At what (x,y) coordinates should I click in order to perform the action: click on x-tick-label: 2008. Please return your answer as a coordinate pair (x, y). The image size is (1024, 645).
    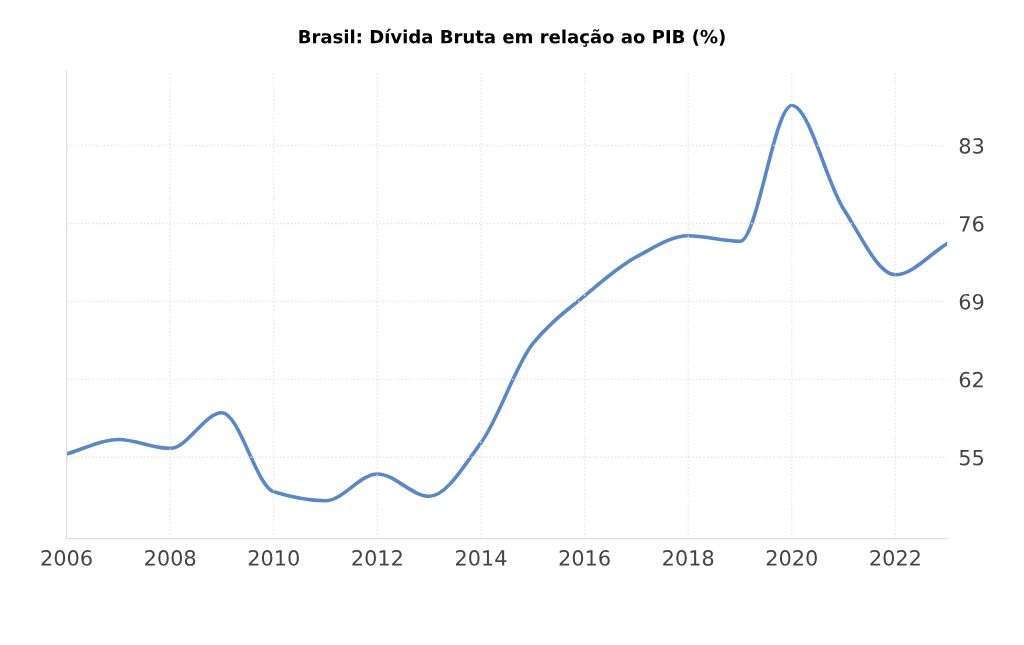
    Looking at the image, I should click on (170, 558).